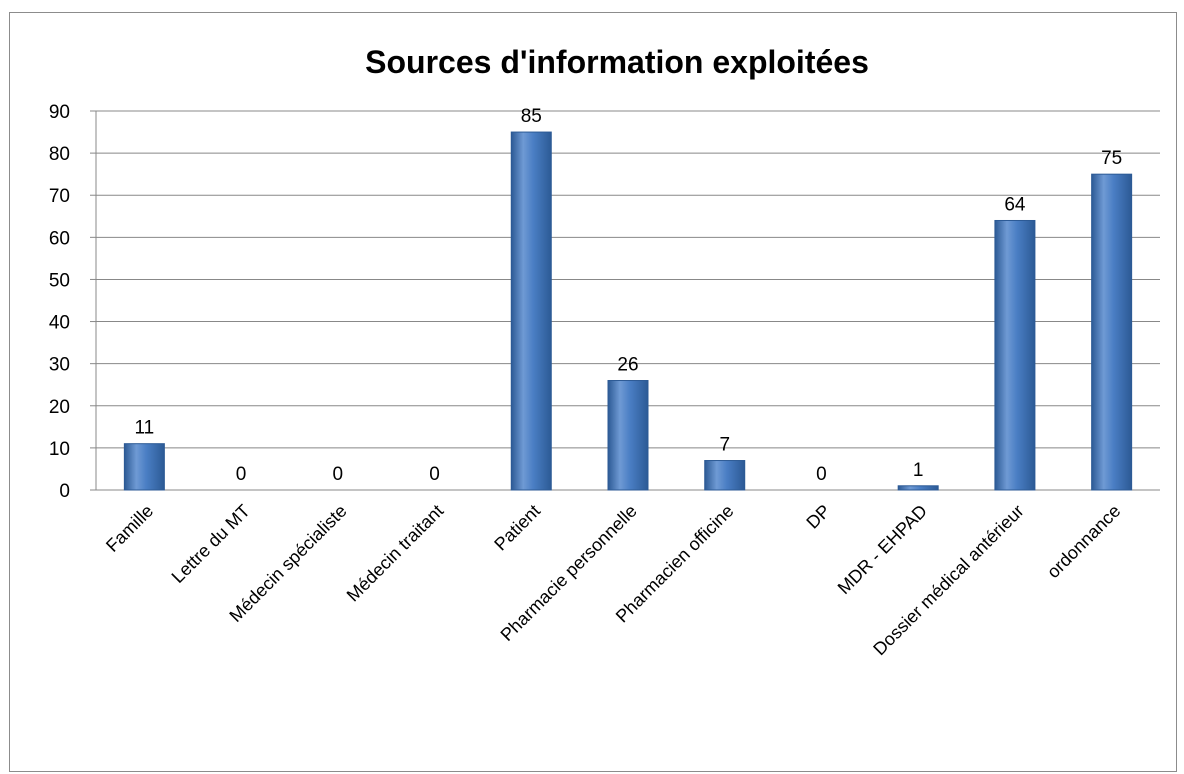 The width and height of the screenshot is (1184, 774). I want to click on x-tick-label: ordonnance, so click(1083, 541).